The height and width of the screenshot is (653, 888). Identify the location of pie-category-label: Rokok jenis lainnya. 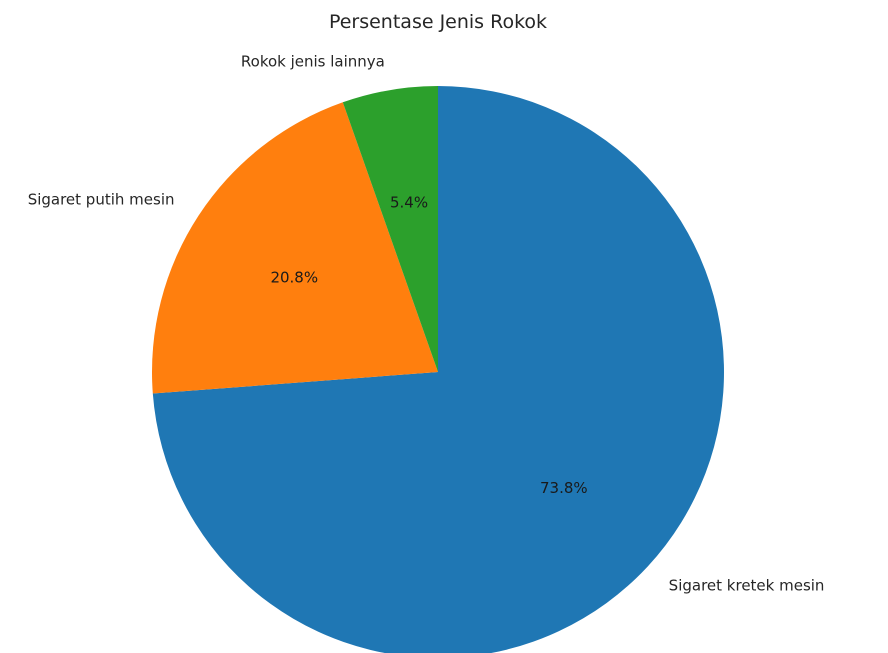
(313, 61).